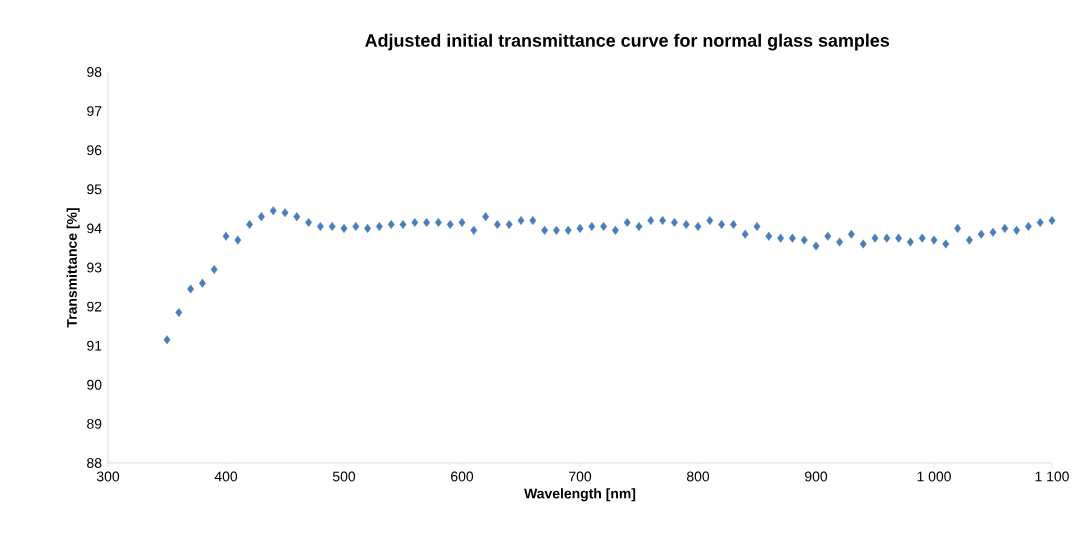 The image size is (1086, 556). What do you see at coordinates (580, 476) in the screenshot?
I see `x-tick-label: 700` at bounding box center [580, 476].